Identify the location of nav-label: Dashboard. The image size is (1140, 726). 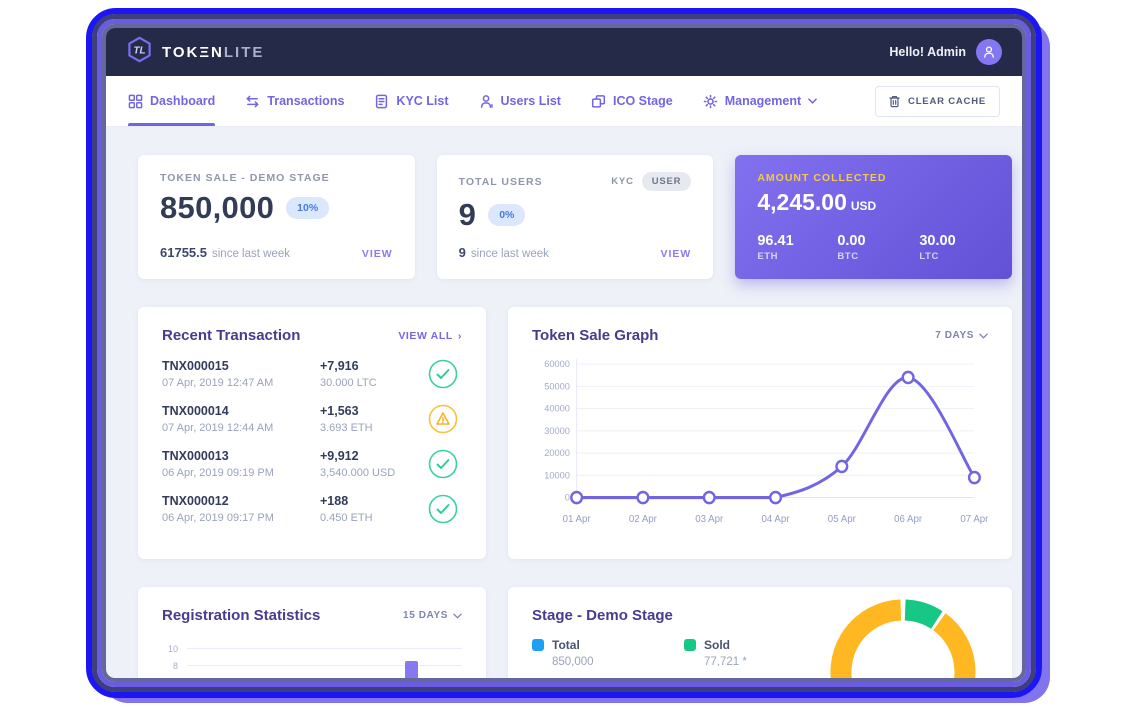
(183, 101).